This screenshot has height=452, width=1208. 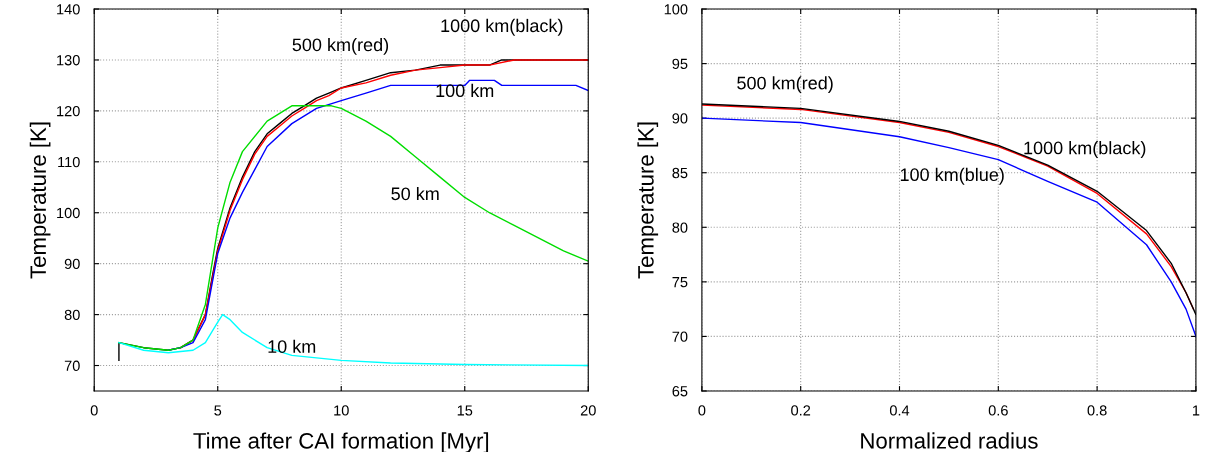 What do you see at coordinates (680, 173) in the screenshot?
I see `y-tick-label: 85` at bounding box center [680, 173].